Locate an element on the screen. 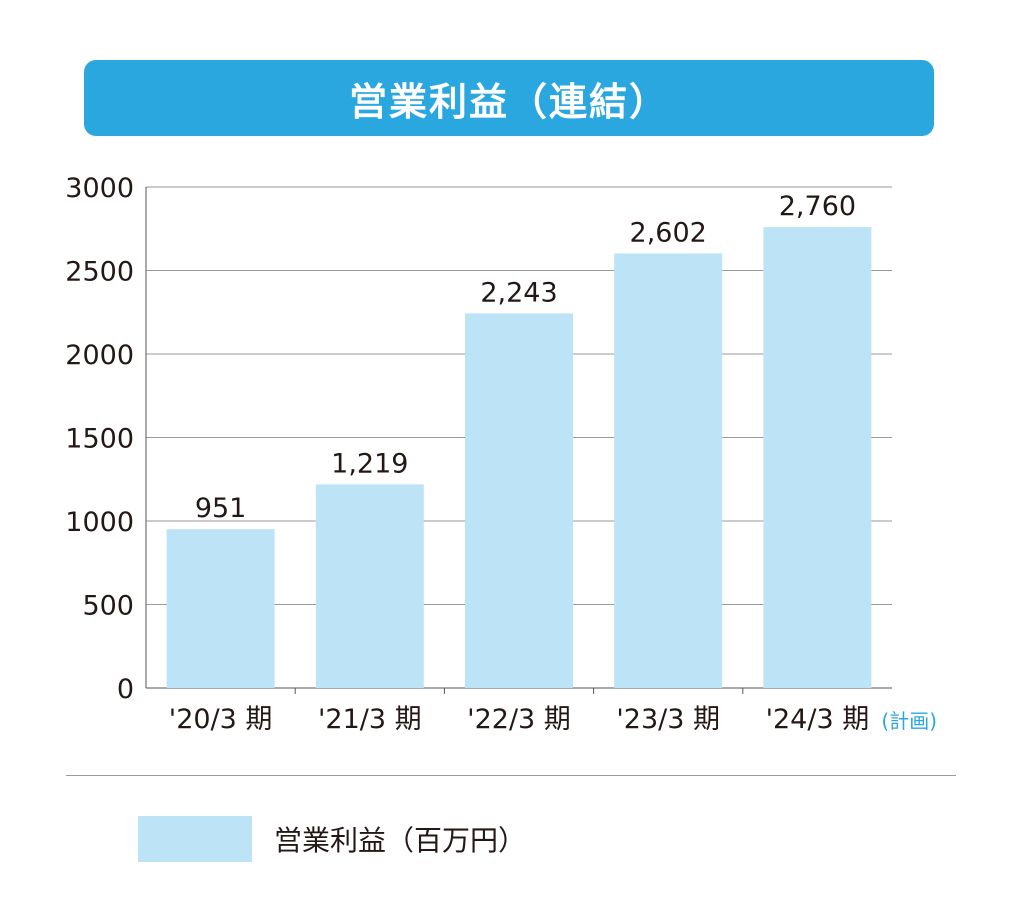 The height and width of the screenshot is (919, 1024). y-tick-label: 2500 is located at coordinates (99, 272).